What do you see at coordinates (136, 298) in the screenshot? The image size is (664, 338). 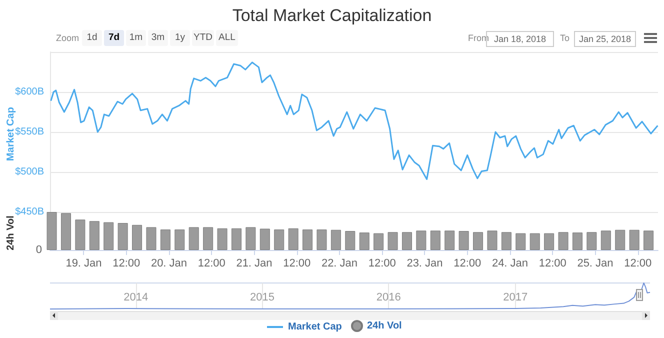 I see `x-tick-label: 2014` at bounding box center [136, 298].